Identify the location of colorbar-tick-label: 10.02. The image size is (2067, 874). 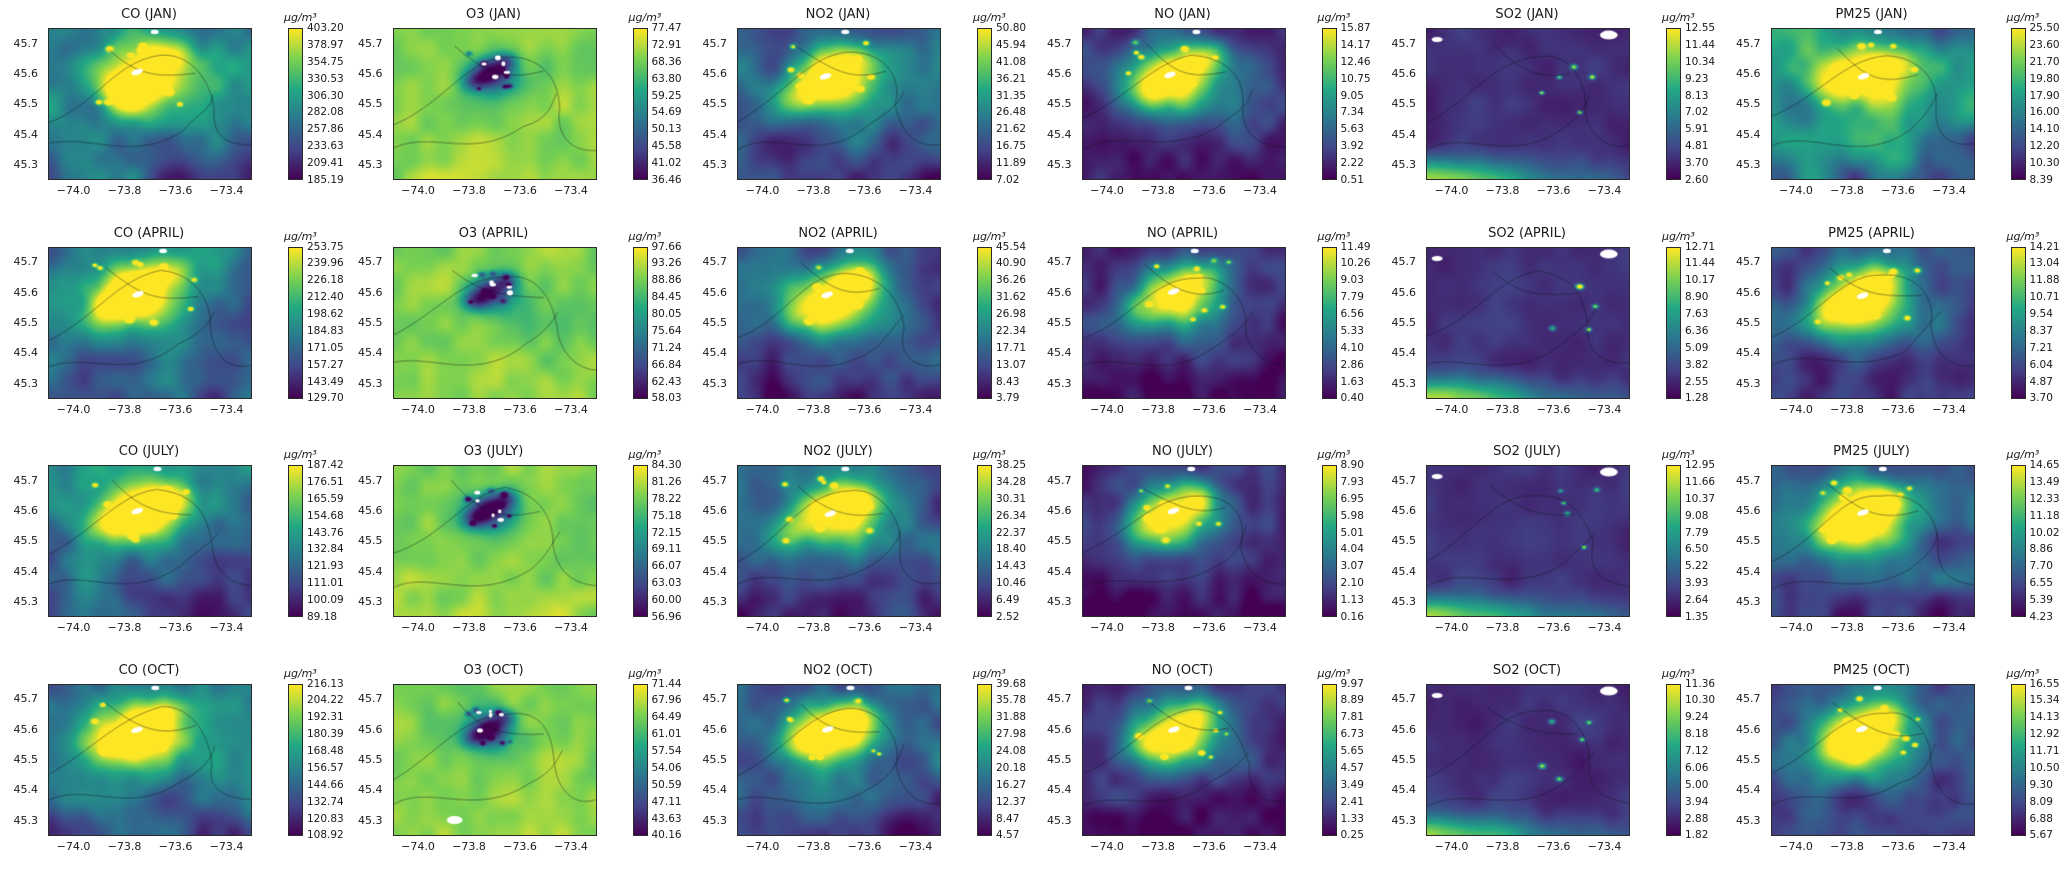
(2044, 532).